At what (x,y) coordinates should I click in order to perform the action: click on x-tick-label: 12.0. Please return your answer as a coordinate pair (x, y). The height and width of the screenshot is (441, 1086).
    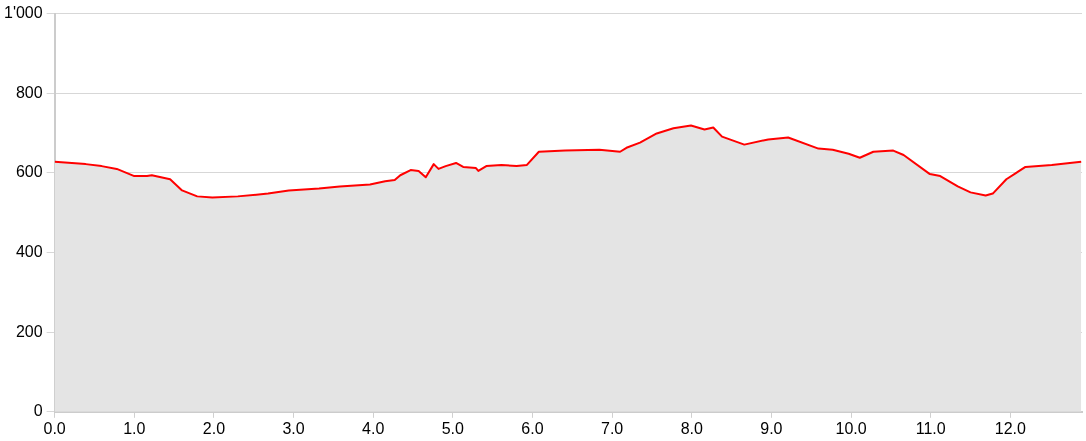
    Looking at the image, I should click on (1010, 428).